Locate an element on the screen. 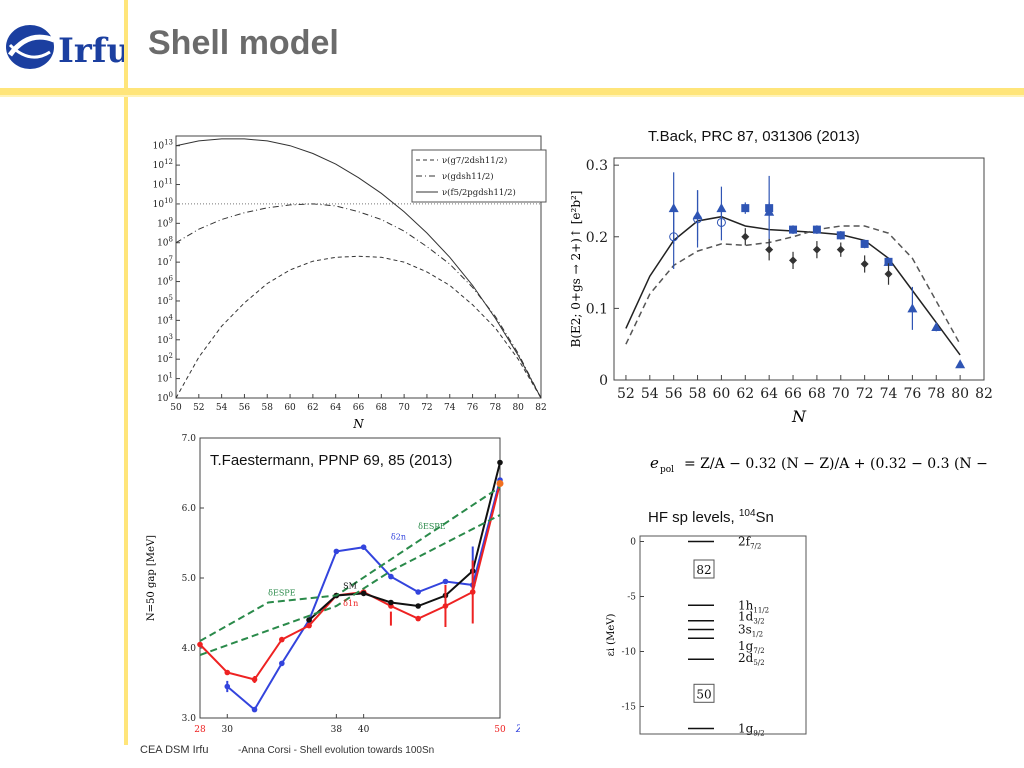 The width and height of the screenshot is (1024, 768). be2-x-tick-label: 66 is located at coordinates (793, 394).